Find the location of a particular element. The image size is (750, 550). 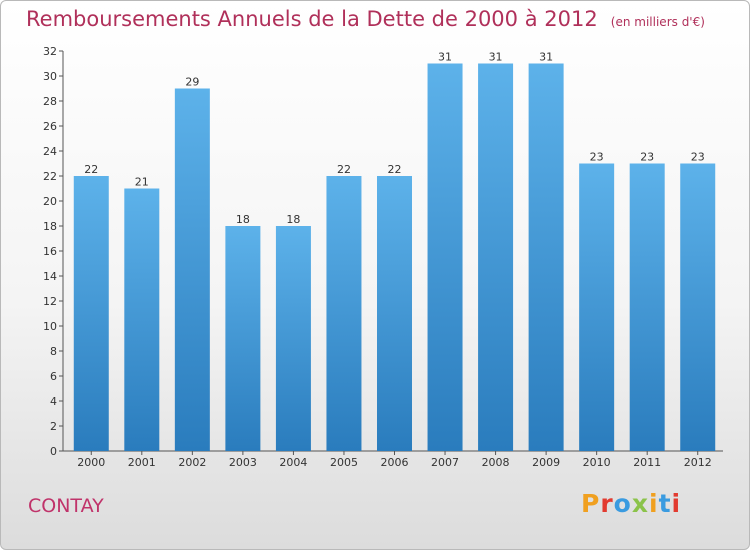

y-tick-label: 2 is located at coordinates (53, 426).